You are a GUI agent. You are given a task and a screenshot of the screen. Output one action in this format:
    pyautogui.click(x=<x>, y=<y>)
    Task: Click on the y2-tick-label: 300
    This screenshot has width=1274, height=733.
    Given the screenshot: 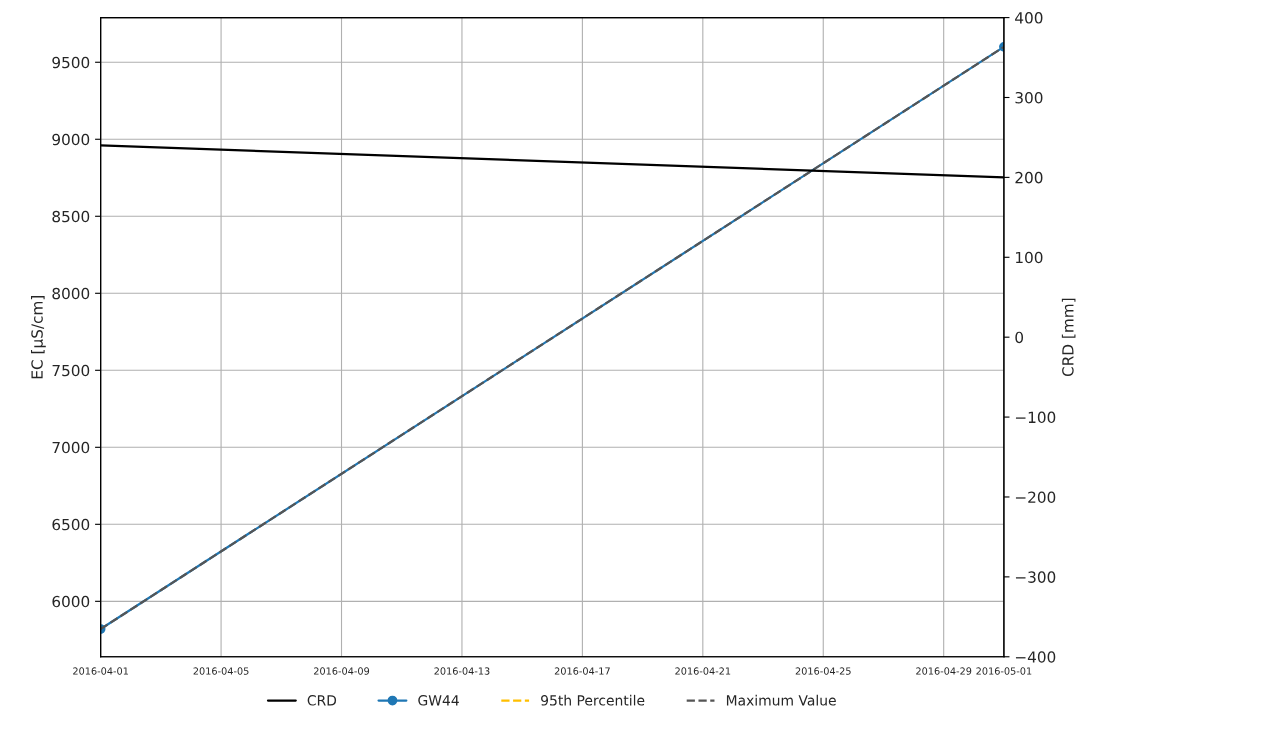 What is the action you would take?
    pyautogui.click(x=1029, y=97)
    